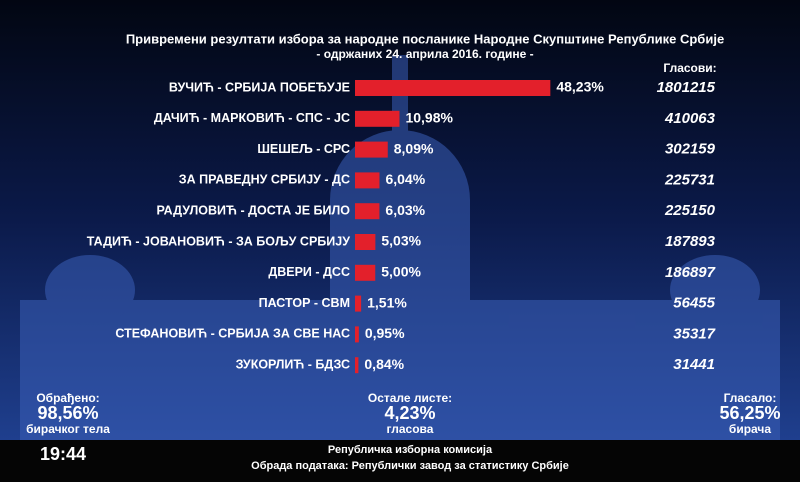  I want to click on votes-value: 410063, so click(690, 118).